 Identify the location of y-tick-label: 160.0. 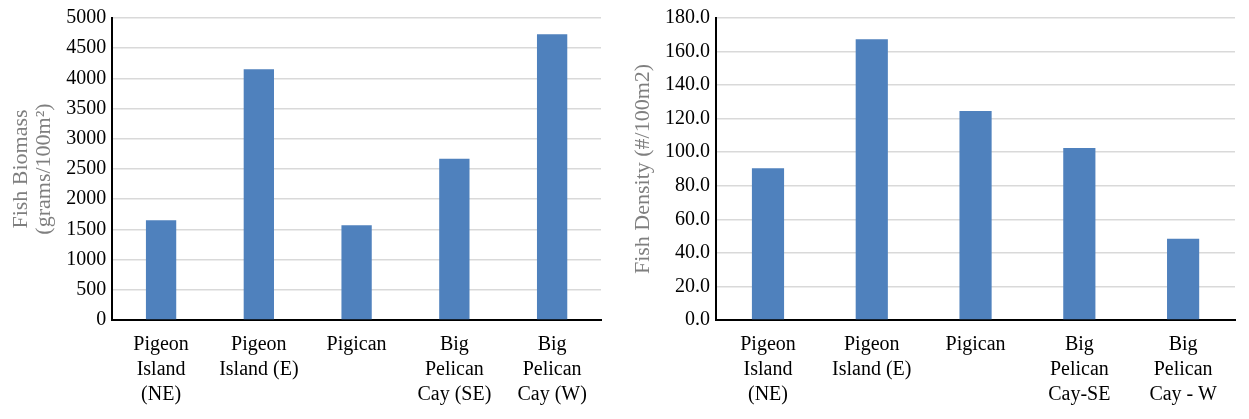
(688, 49).